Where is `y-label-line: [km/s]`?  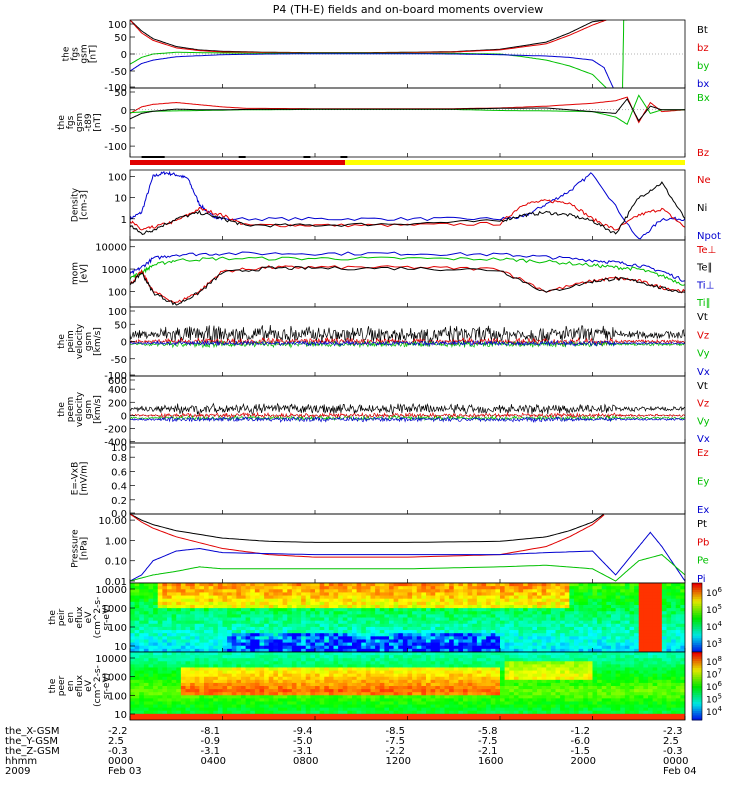
y-label-line: [km/s] is located at coordinates (98, 341).